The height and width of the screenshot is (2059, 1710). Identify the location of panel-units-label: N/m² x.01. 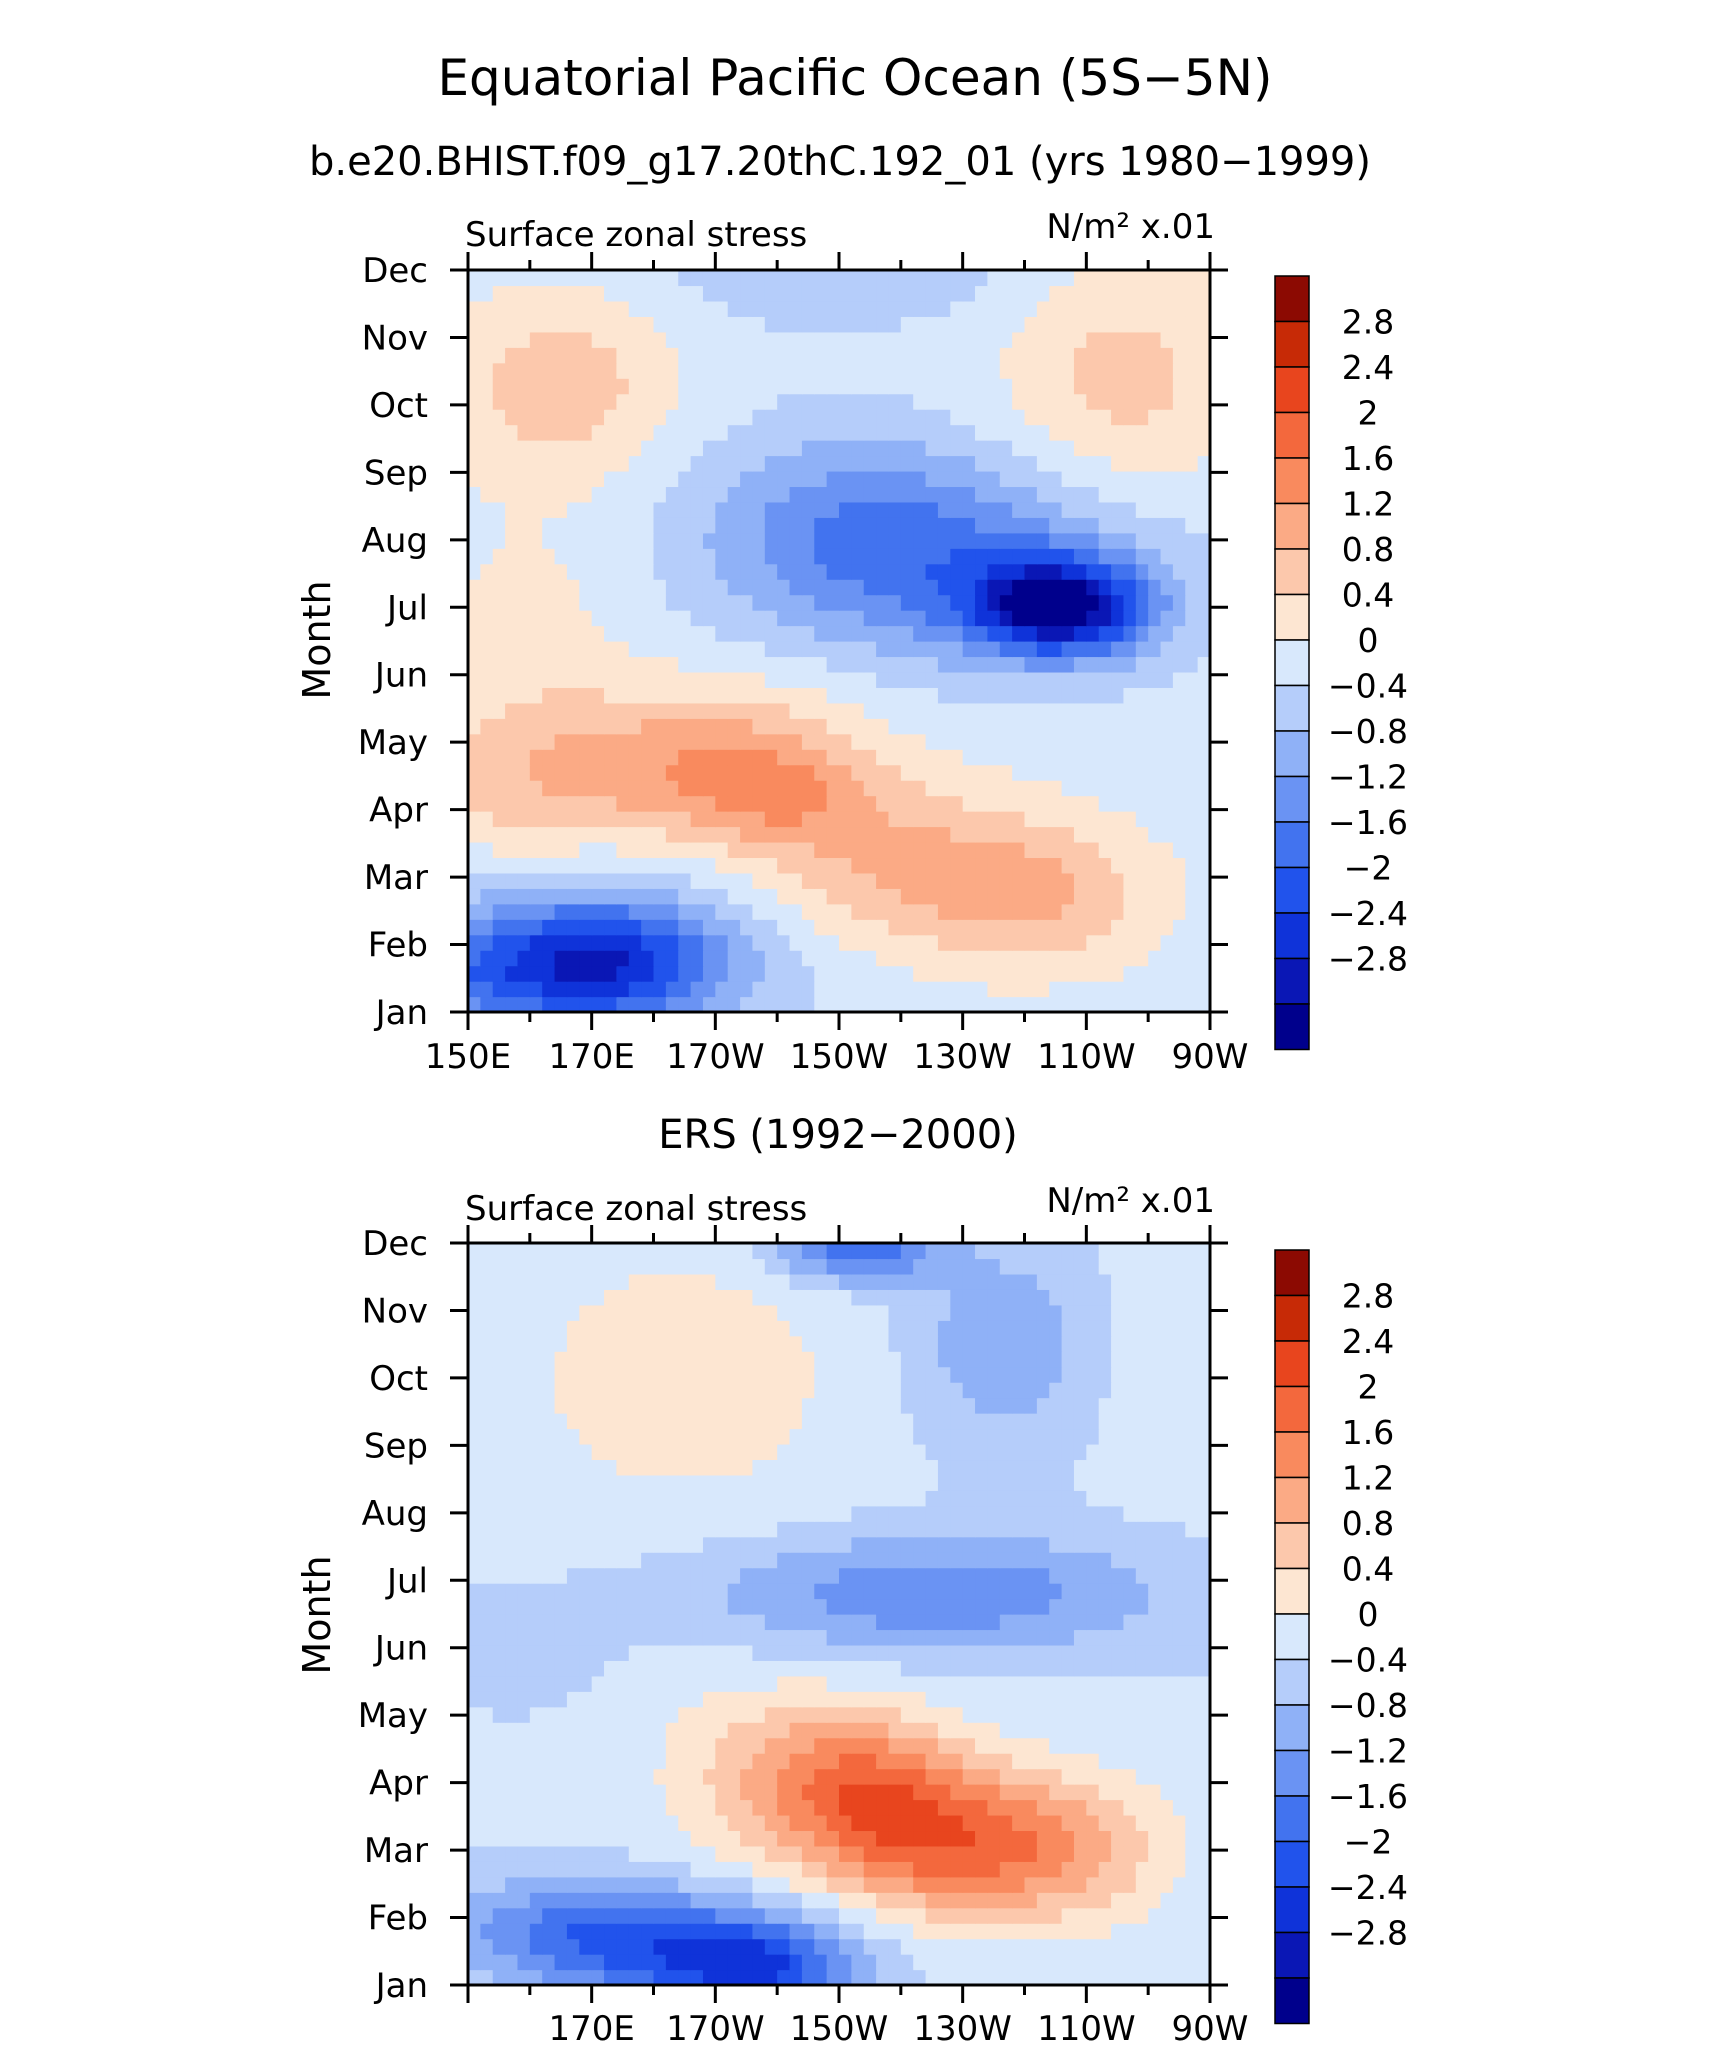
(1130, 1201).